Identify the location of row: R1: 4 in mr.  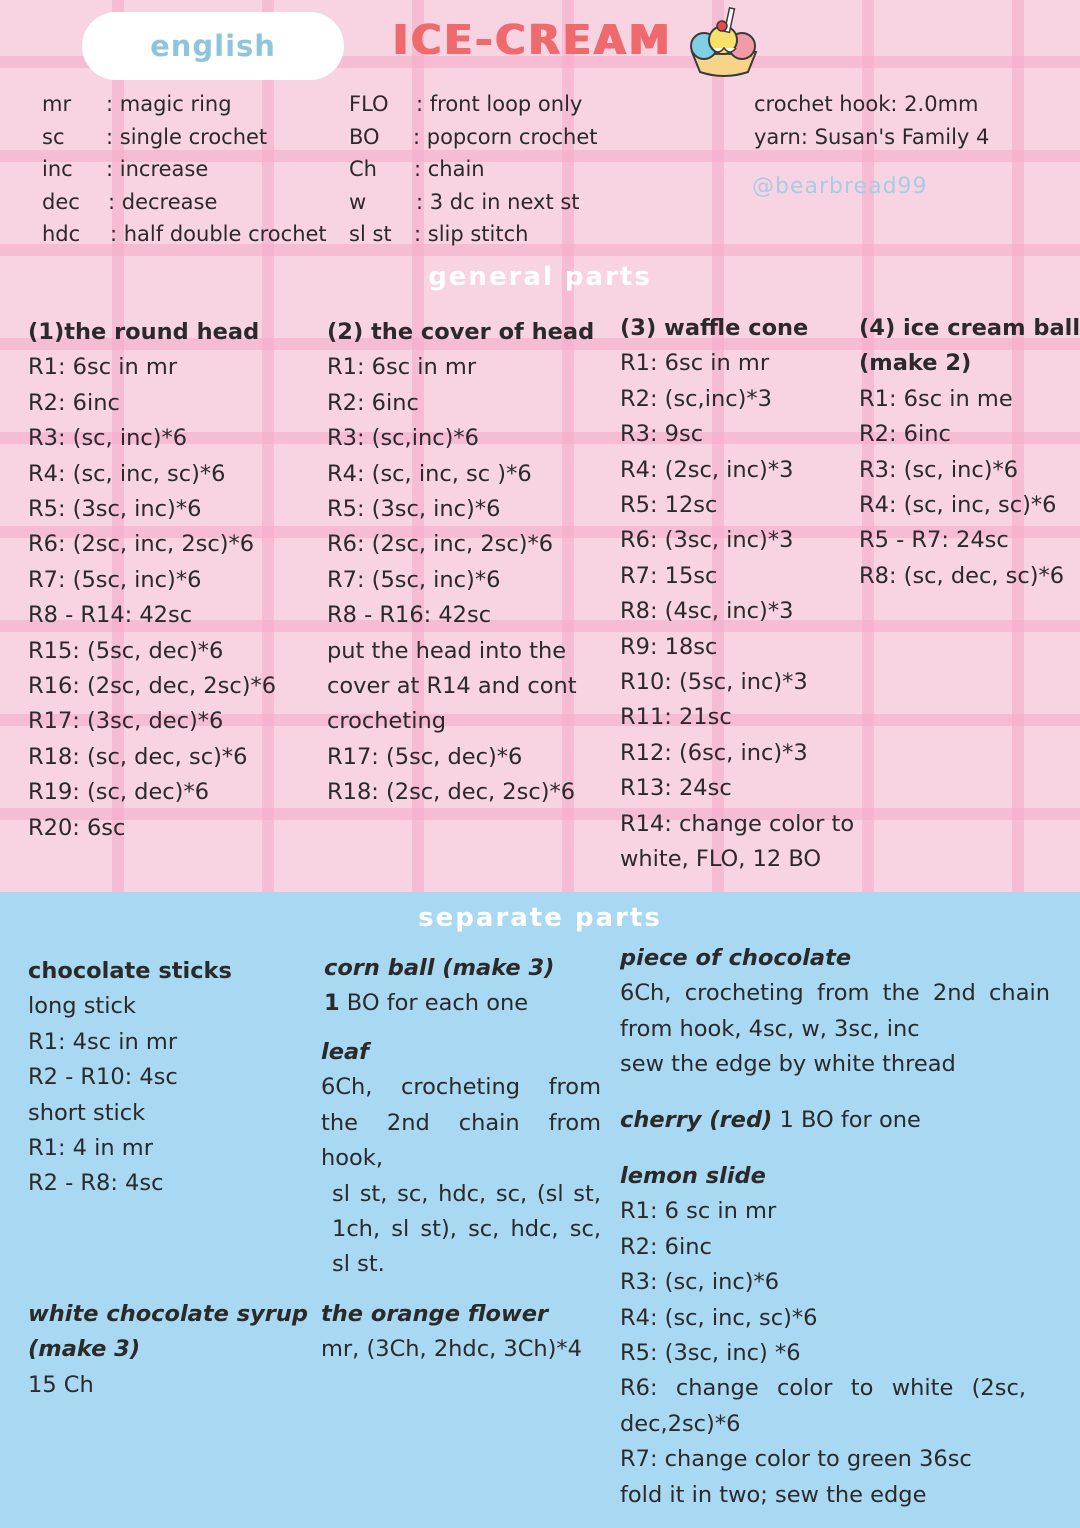
(90, 1148).